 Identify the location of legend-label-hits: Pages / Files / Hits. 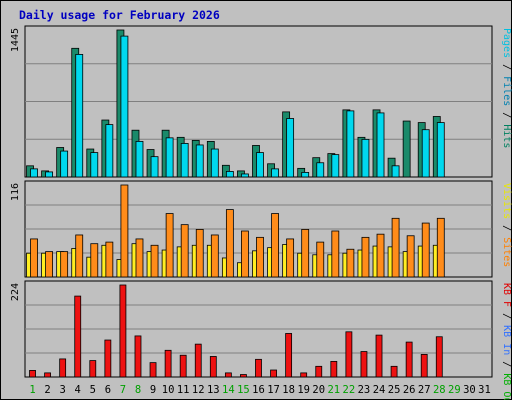
(506, 88).